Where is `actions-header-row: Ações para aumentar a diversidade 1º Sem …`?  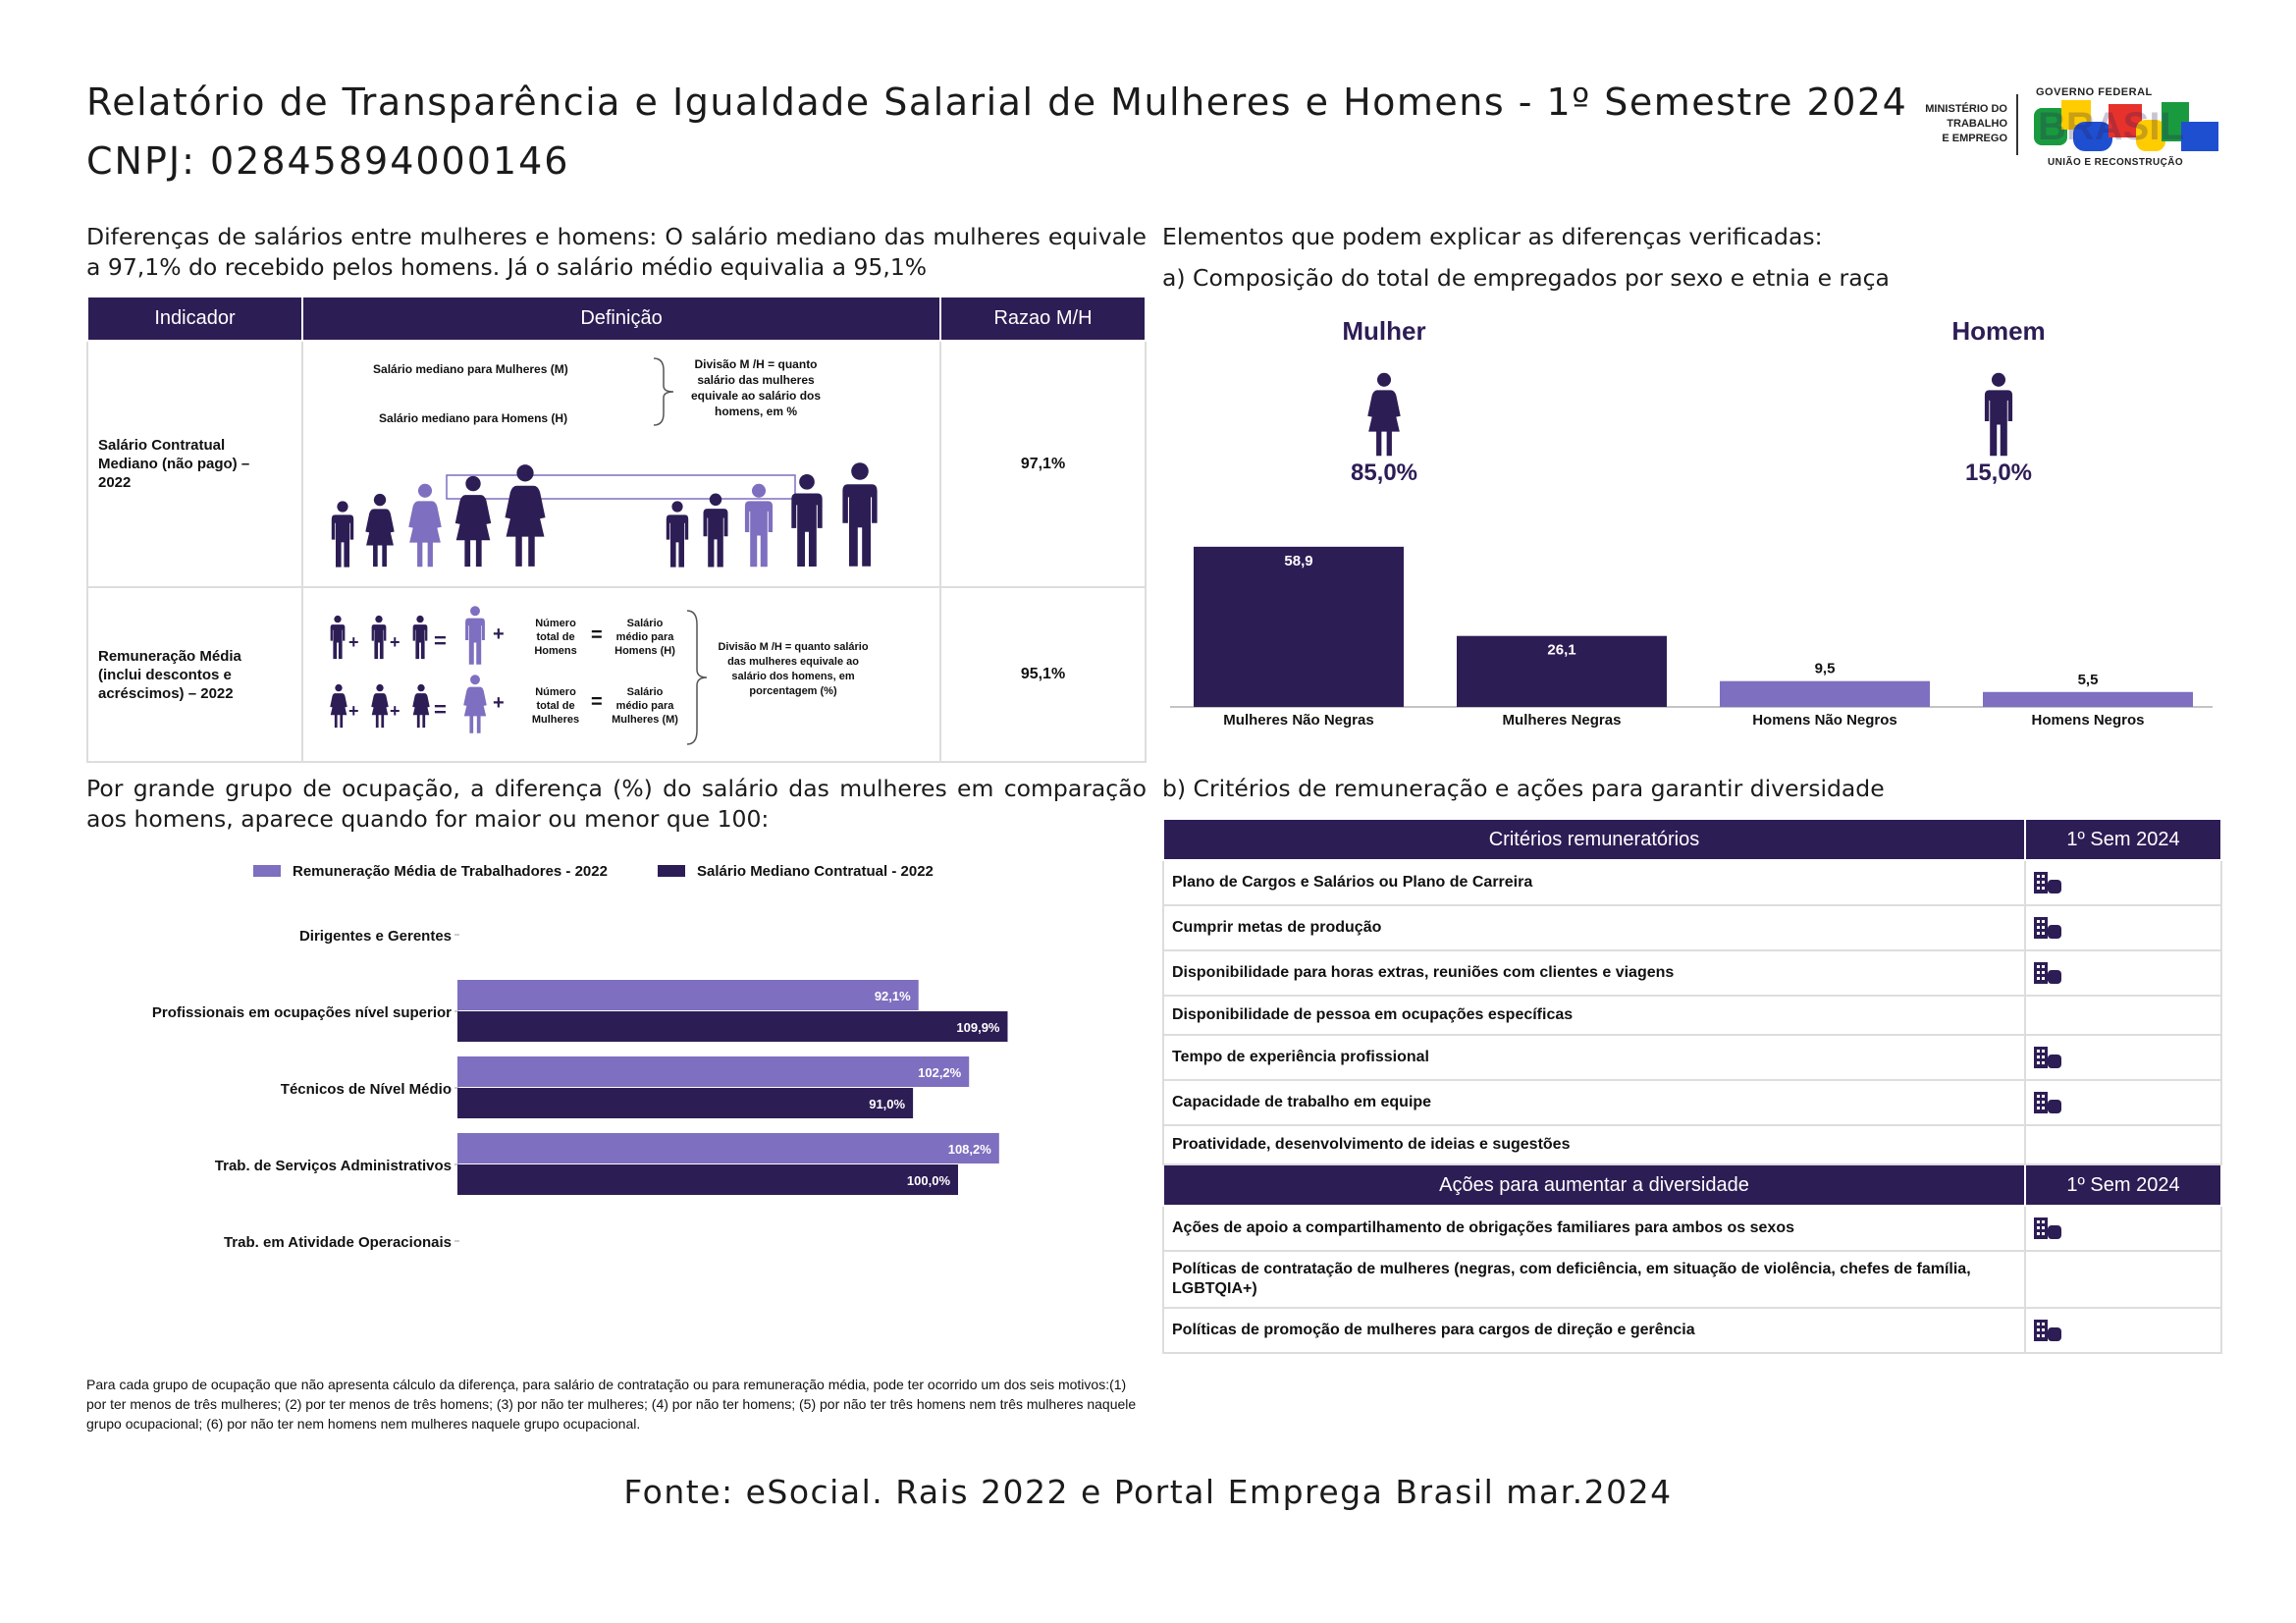 actions-header-row: Ações para aumentar a diversidade 1º Sem … is located at coordinates (1692, 1185).